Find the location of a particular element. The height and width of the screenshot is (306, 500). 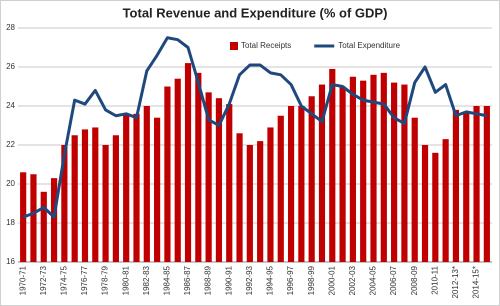

x-tick-label: 1990-91 is located at coordinates (228, 280).